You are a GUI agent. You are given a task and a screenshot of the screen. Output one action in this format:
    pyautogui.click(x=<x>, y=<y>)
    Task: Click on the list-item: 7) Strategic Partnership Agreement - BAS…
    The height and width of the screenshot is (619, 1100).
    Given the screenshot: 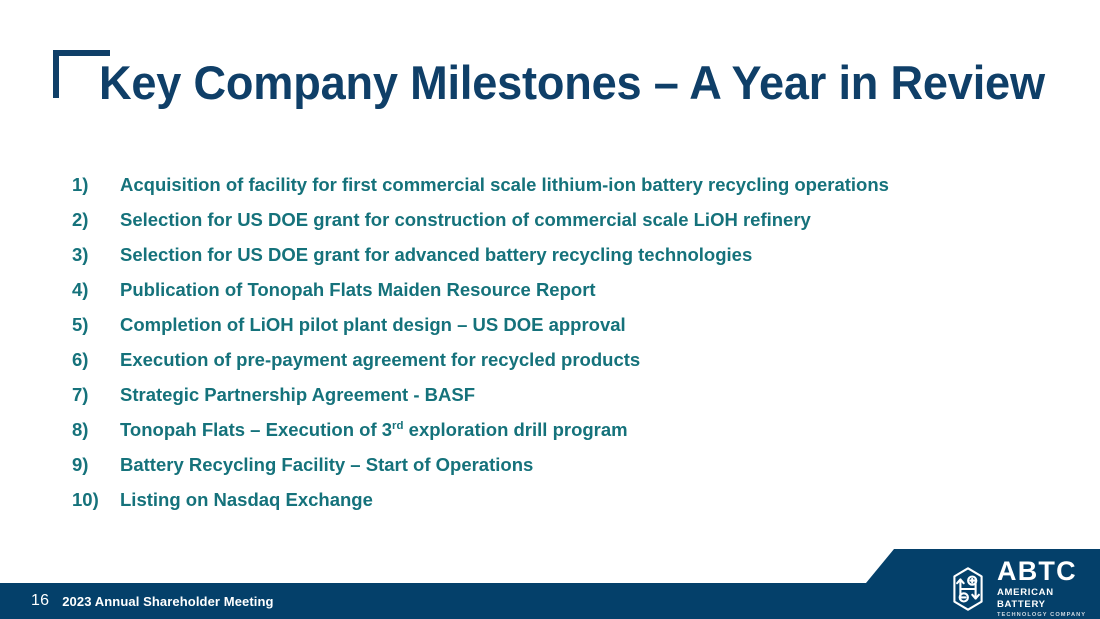 What is the action you would take?
    pyautogui.click(x=562, y=394)
    